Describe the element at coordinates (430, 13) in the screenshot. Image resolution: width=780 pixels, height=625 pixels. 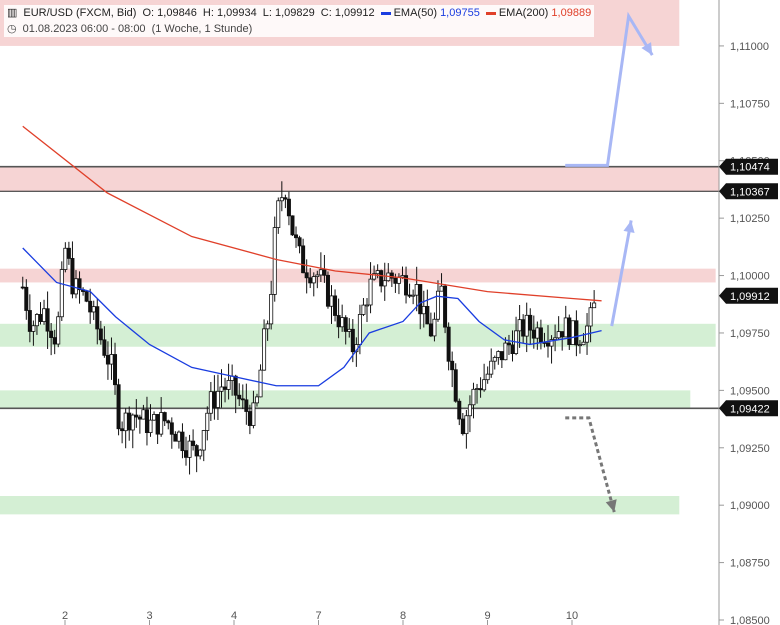
I see `legend-ema50: EMA(50) 1,09755` at that location.